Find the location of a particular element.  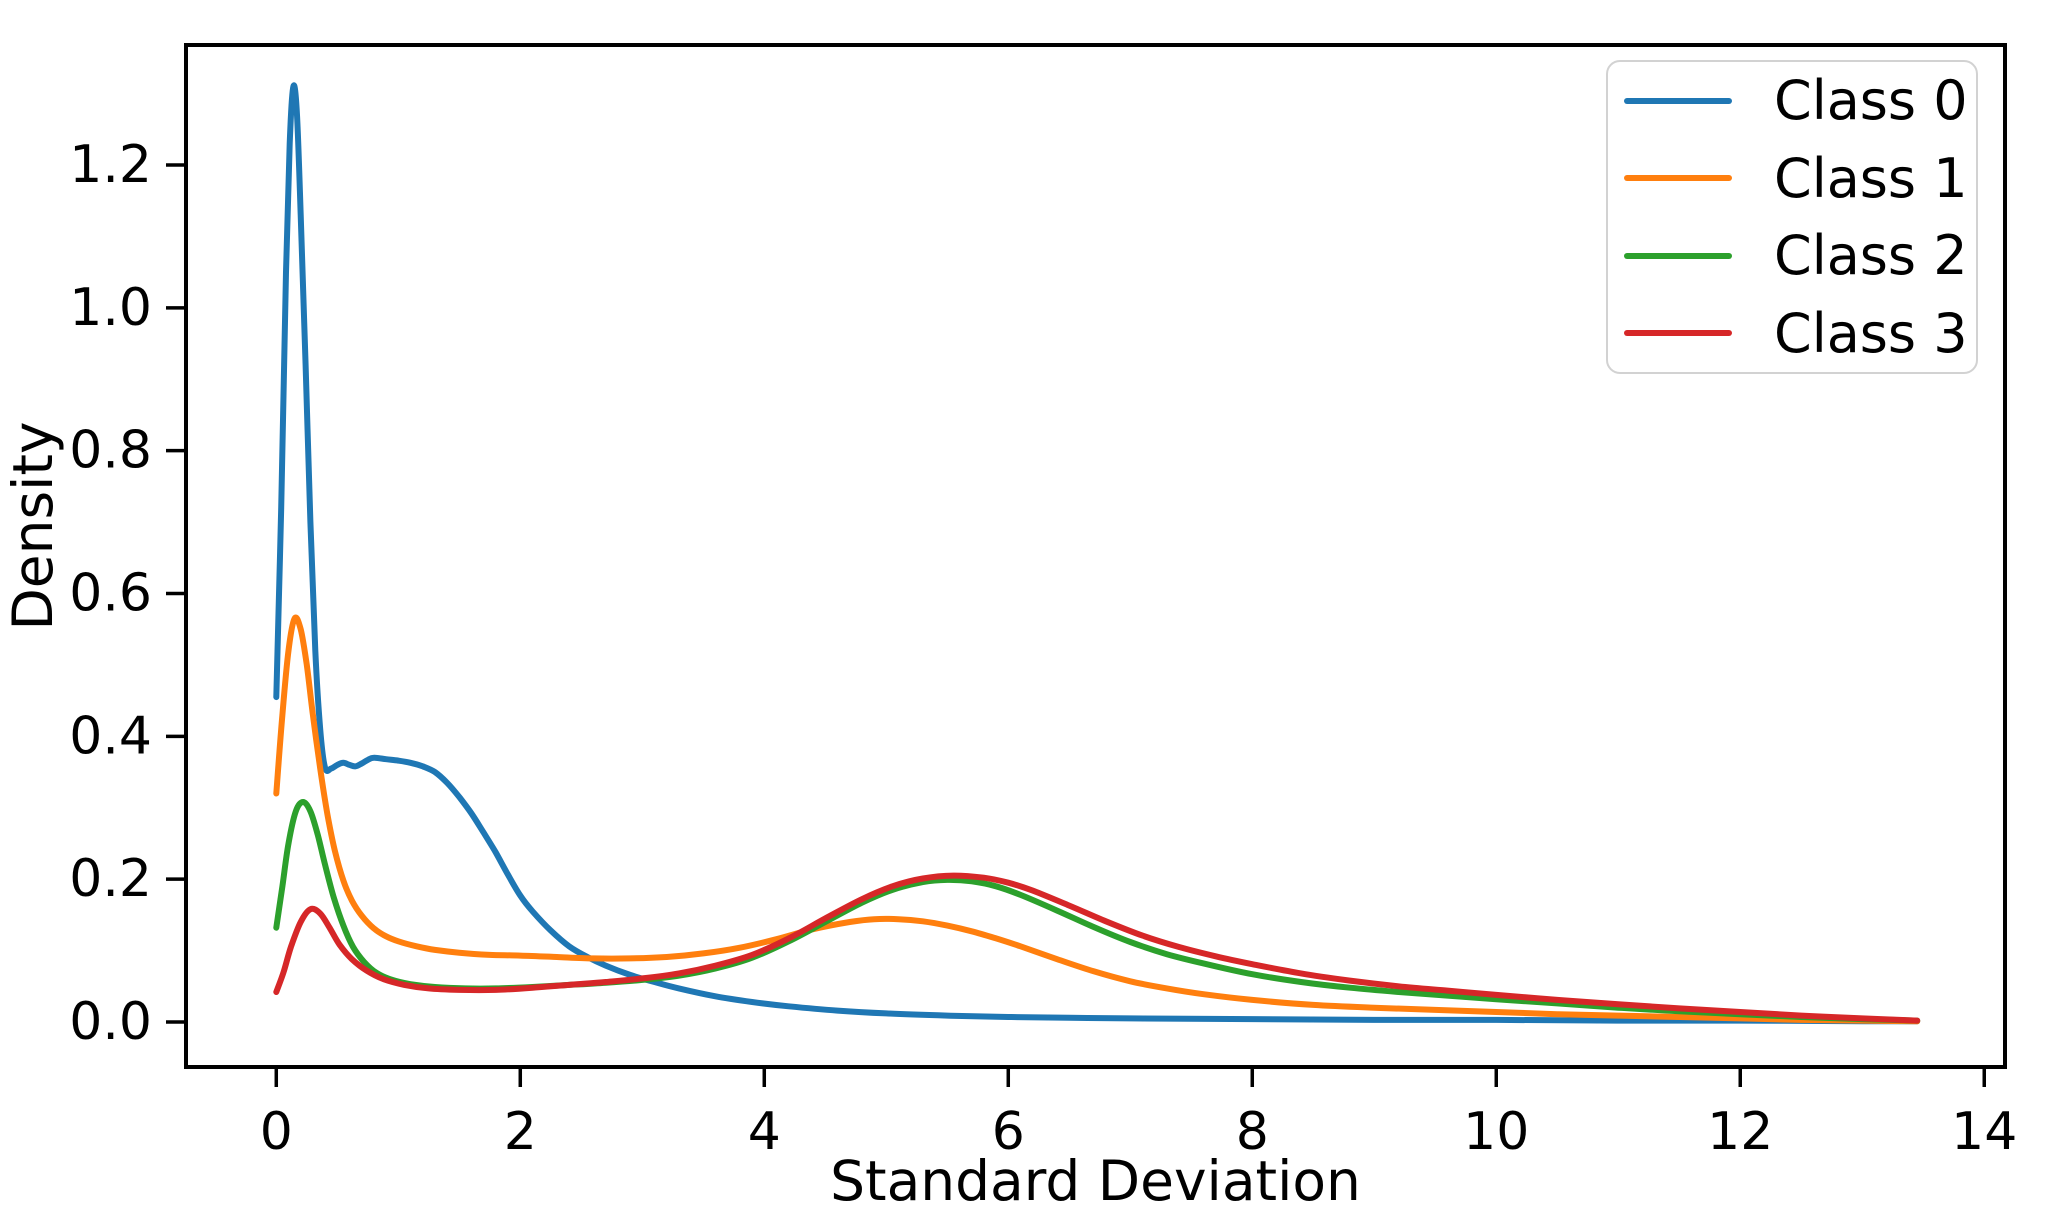

x-axis-tick-label: 2 is located at coordinates (520, 1132).